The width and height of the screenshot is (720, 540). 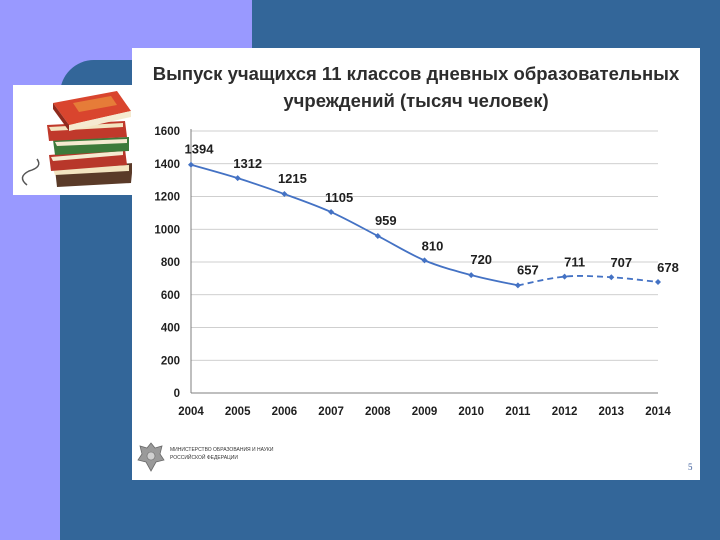 What do you see at coordinates (191, 412) in the screenshot?
I see `x-tick-label: 2004` at bounding box center [191, 412].